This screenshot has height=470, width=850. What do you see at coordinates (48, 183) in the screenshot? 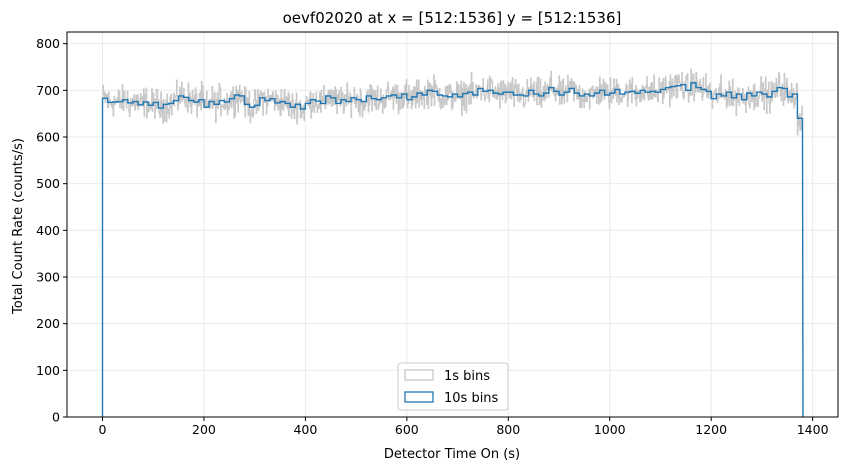
I see `y-tick-label: 500` at bounding box center [48, 183].